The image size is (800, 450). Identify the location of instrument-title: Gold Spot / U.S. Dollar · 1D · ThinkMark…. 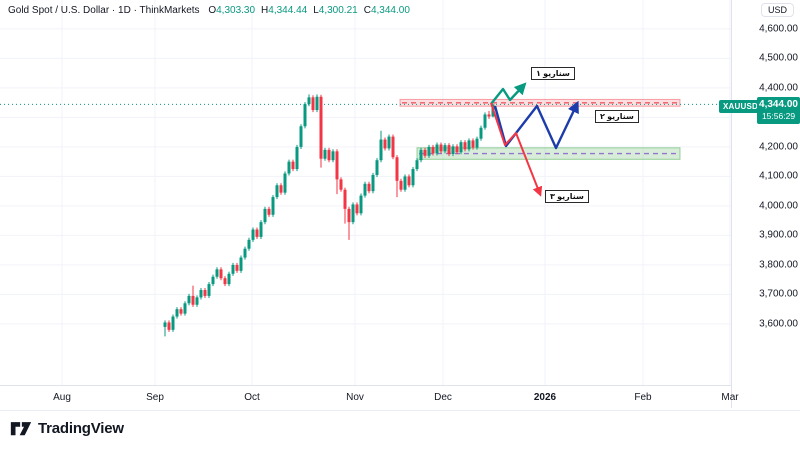
(104, 10).